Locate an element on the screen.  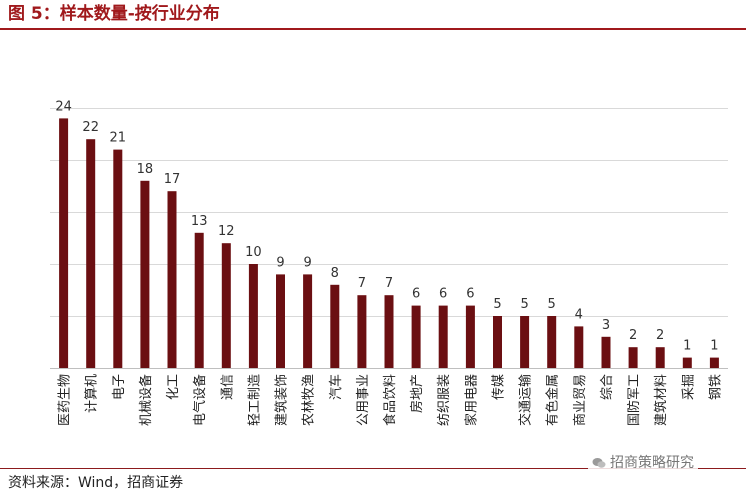
category-label: 医药生物 is located at coordinates (65, 400).